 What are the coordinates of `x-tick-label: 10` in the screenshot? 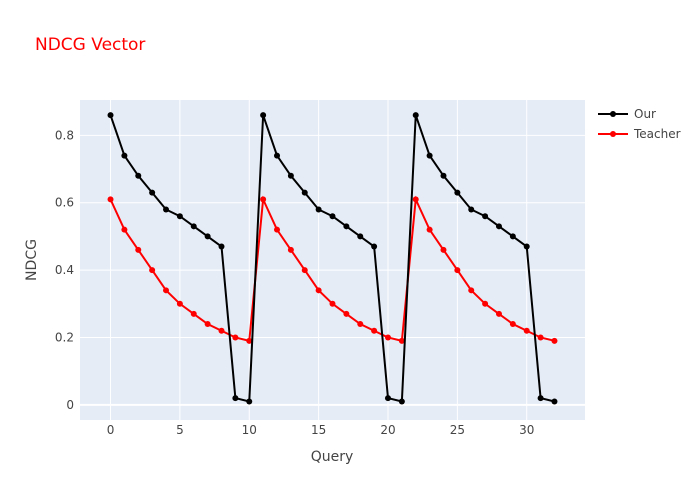 It's located at (249, 430).